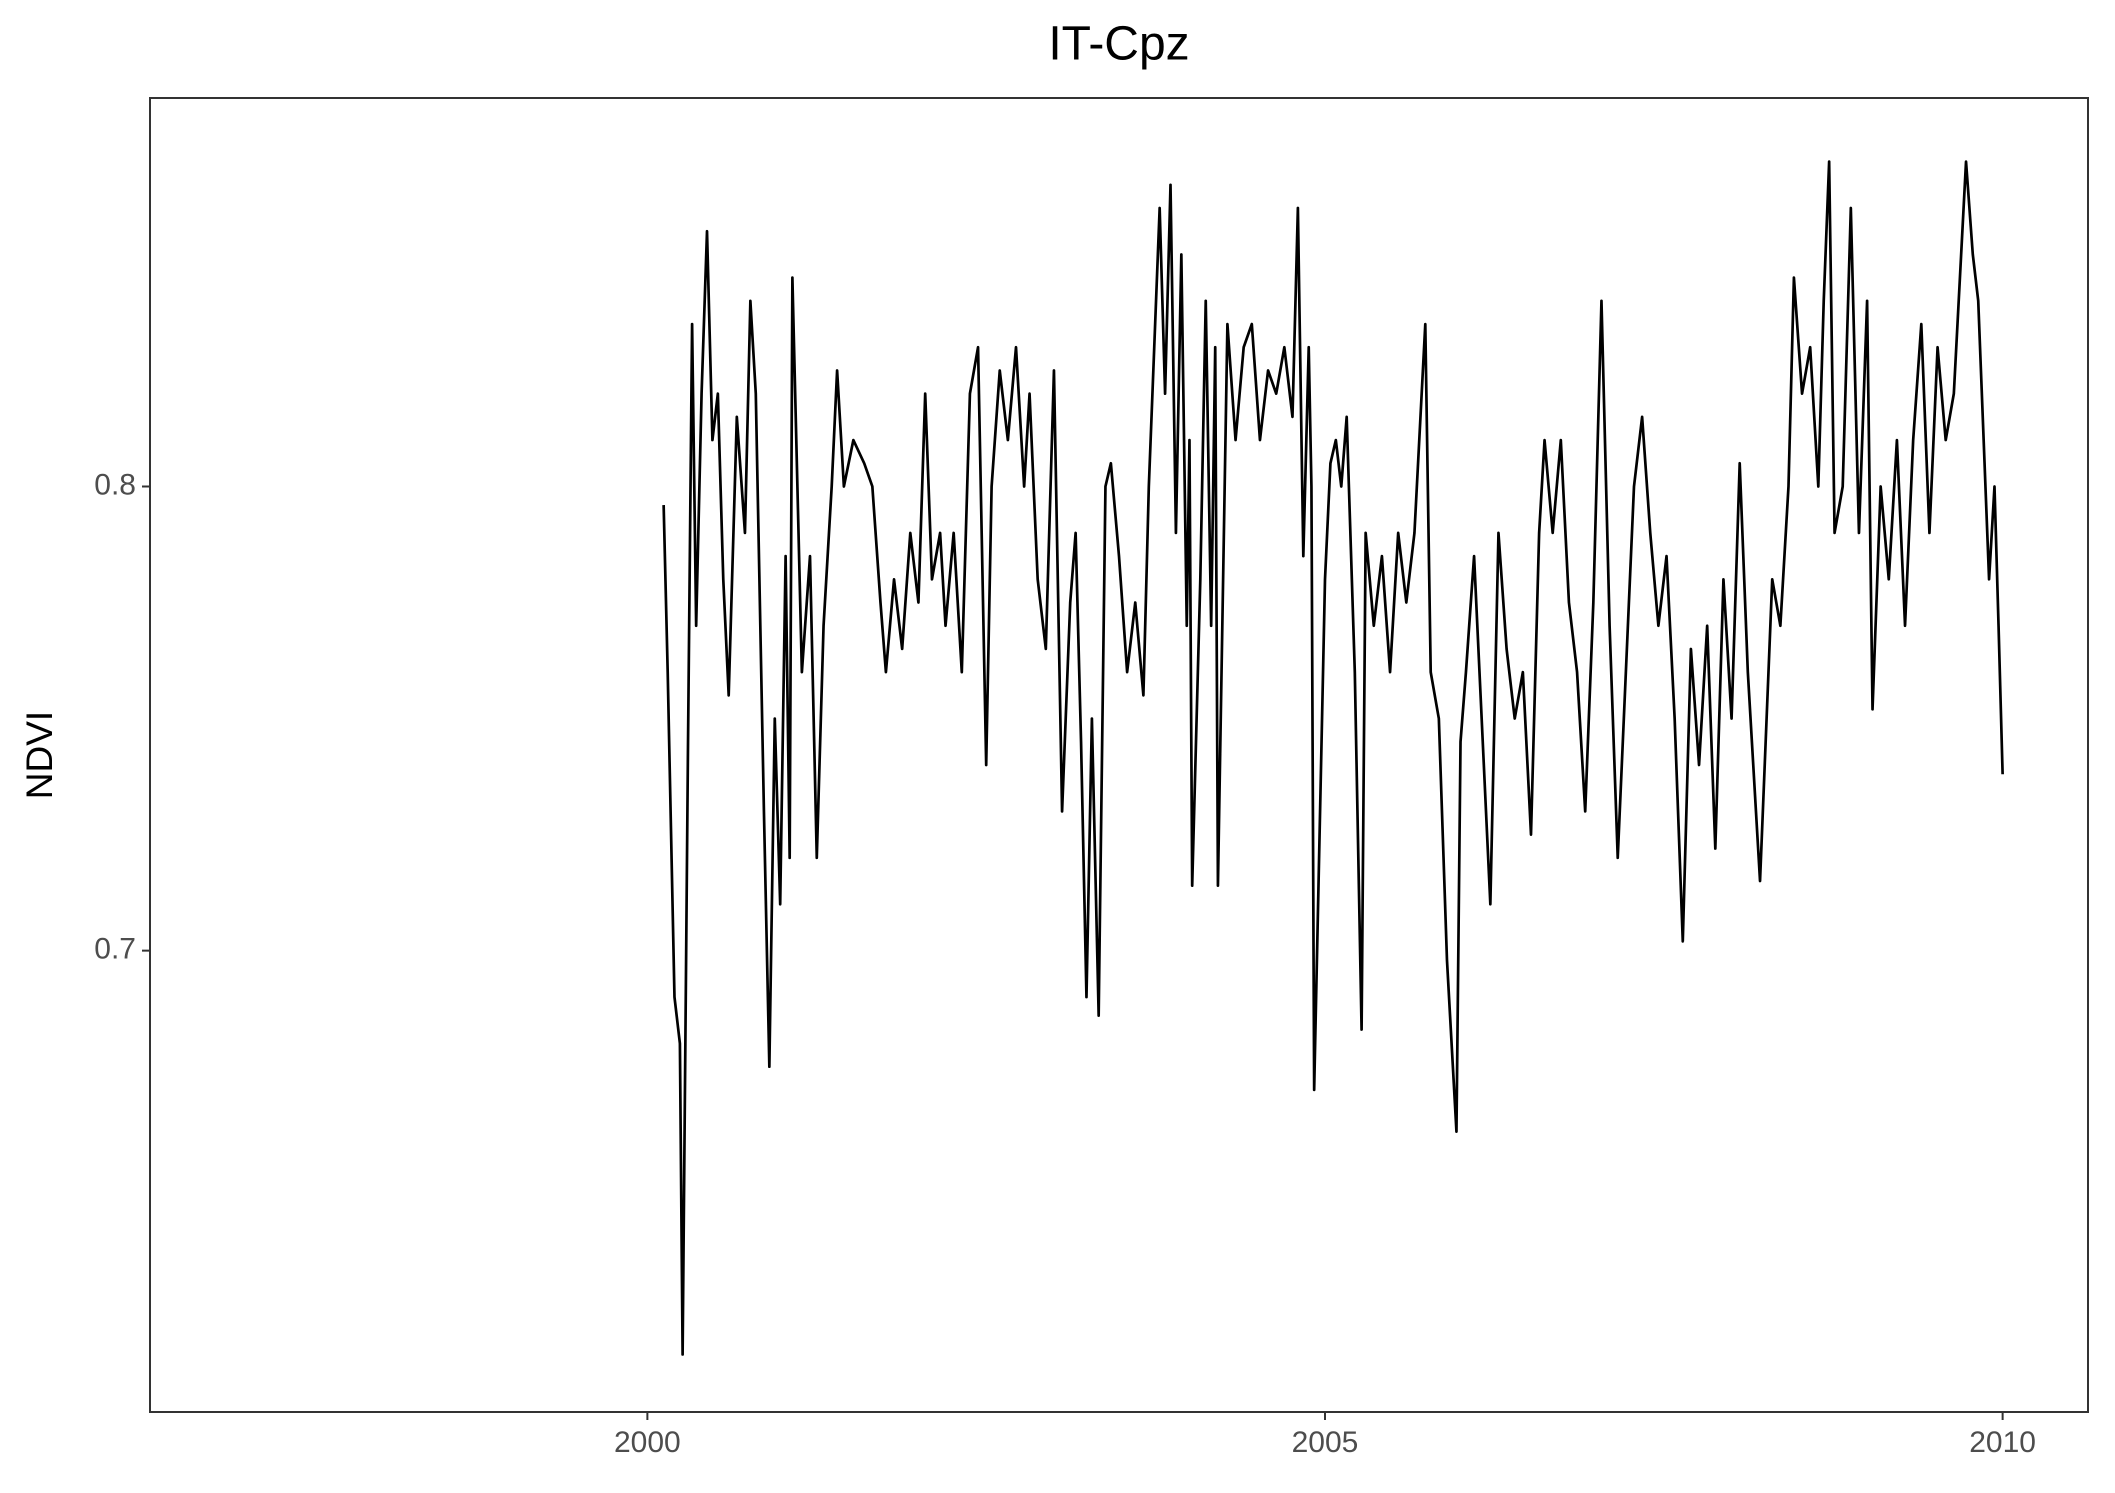 The width and height of the screenshot is (2115, 1493). I want to click on chart-title: IT-Cpz, so click(1118, 44).